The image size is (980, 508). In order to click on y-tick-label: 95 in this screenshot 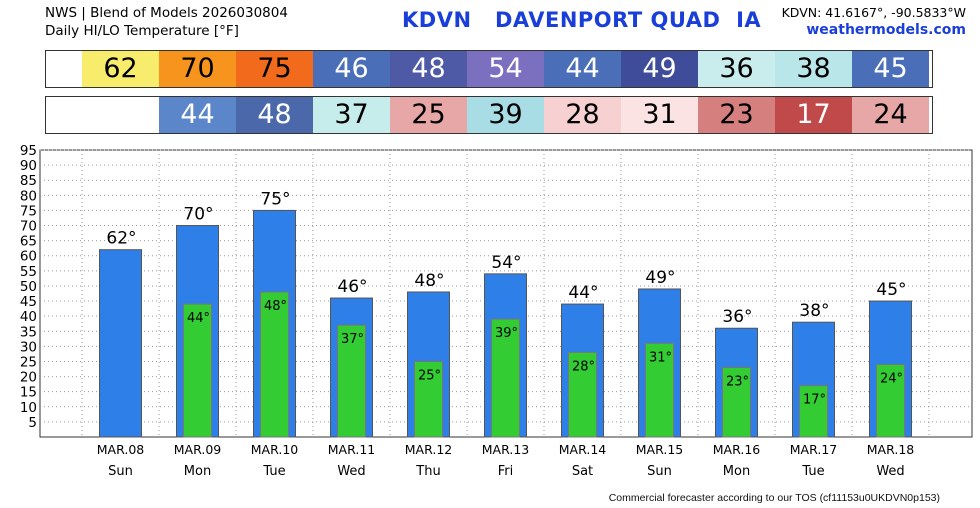, I will do `click(28, 151)`.